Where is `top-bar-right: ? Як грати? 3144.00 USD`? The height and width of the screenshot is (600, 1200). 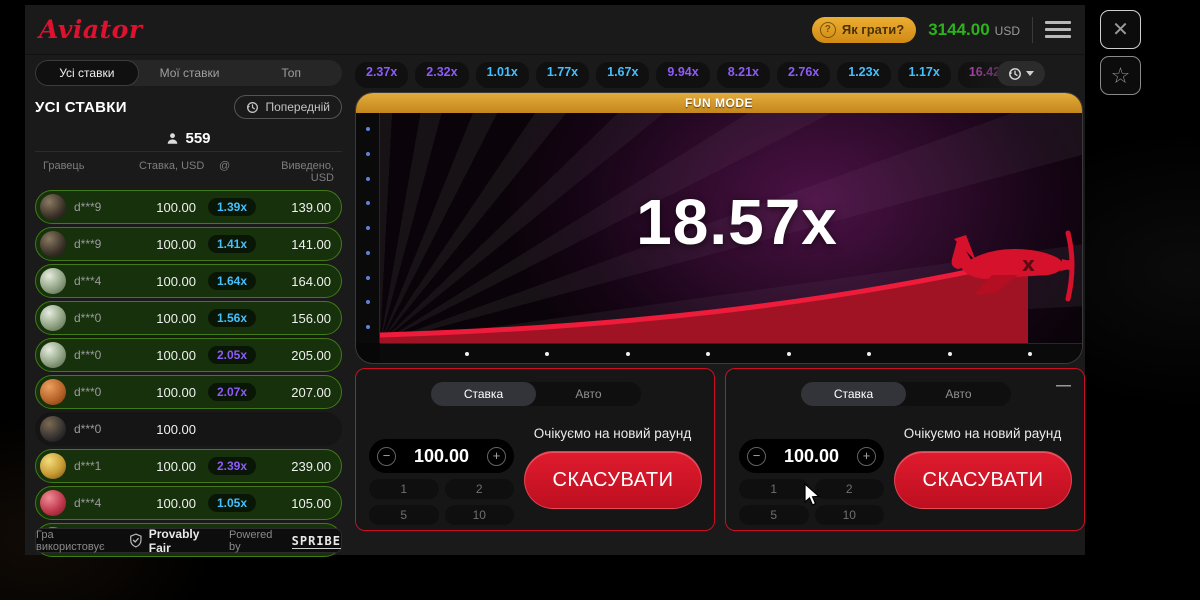 top-bar-right: ? Як грати? 3144.00 USD is located at coordinates (941, 29).